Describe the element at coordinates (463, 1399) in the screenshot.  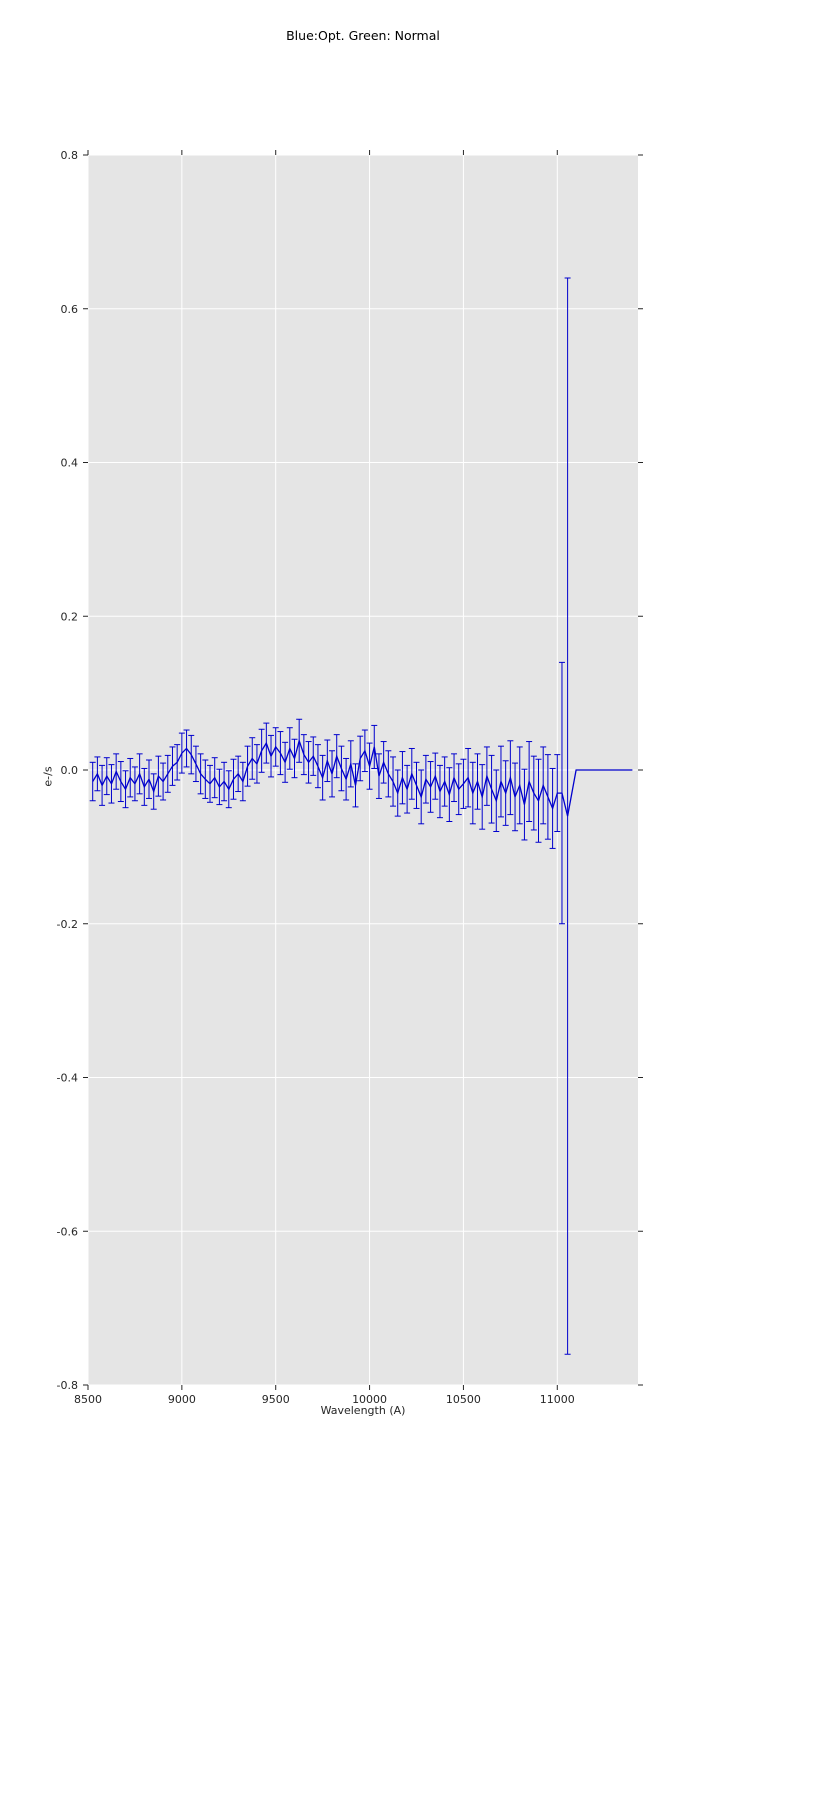
I see `x-tick-label: 10500` at that location.